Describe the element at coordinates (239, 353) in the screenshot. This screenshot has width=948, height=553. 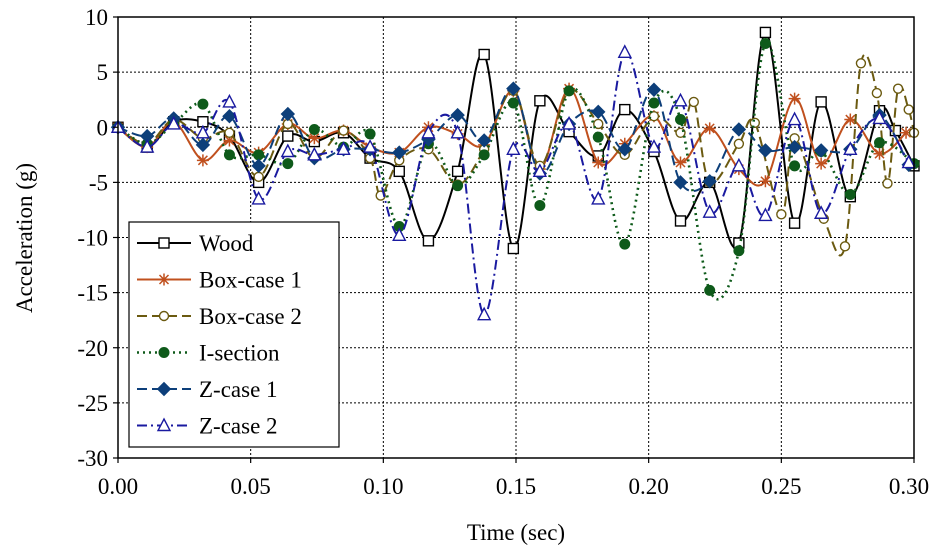
I see `legend-label: I-section` at that location.